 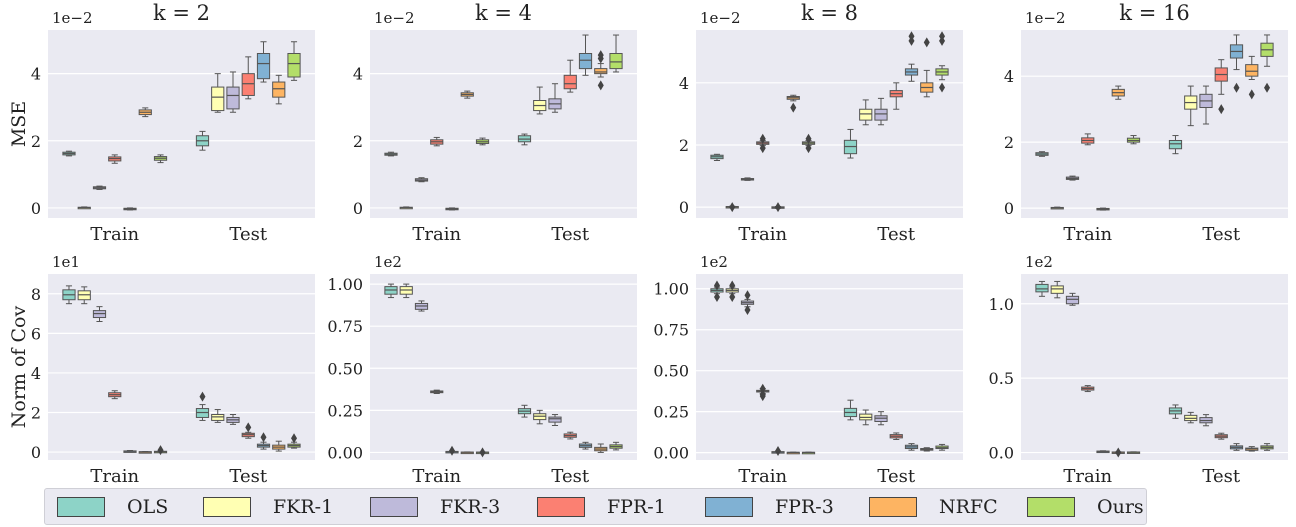 I want to click on subplot-8: 0.0 0.5 1.0 1e2 Train Test, so click(x=1138, y=370).